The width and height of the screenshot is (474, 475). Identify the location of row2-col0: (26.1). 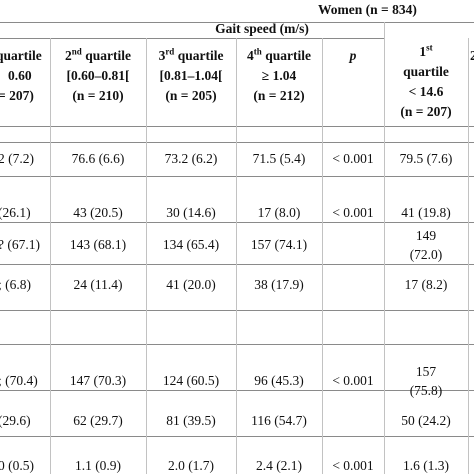
(15, 212).